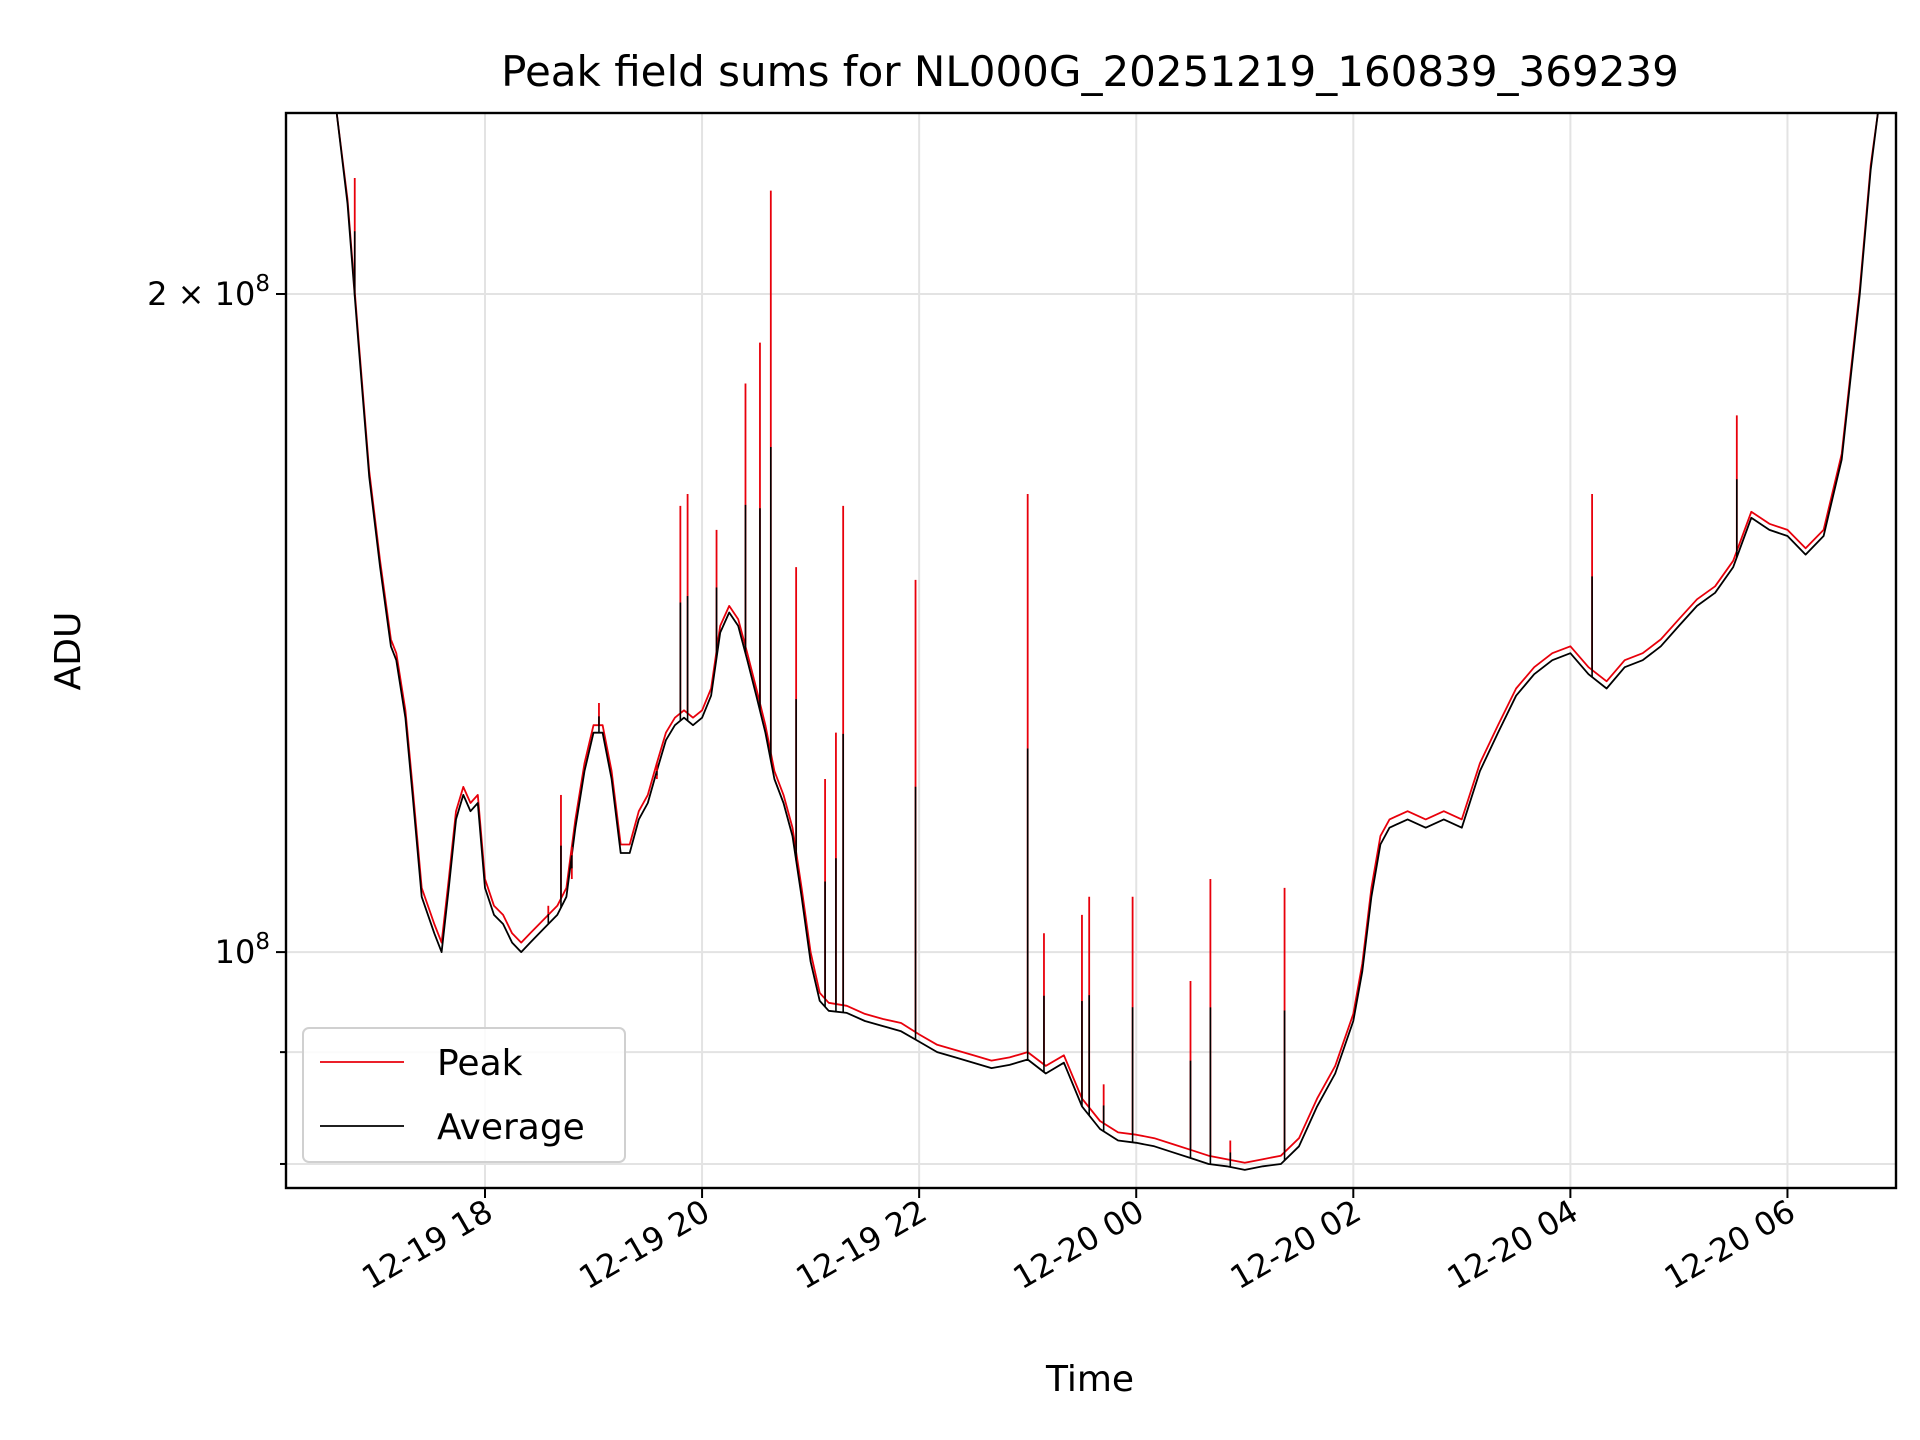 This screenshot has width=1920, height=1440. Describe the element at coordinates (511, 1127) in the screenshot. I see `legend-label-average: Average` at that location.